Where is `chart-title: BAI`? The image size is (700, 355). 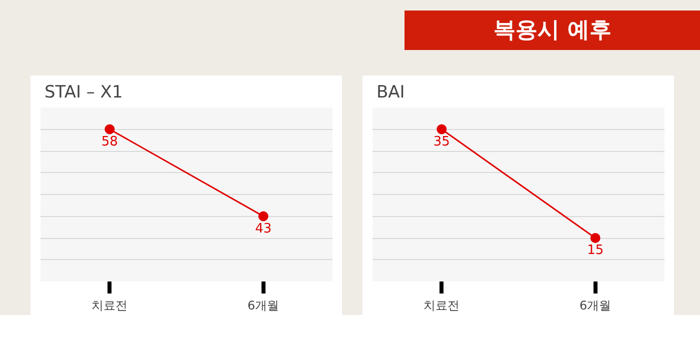 chart-title: BAI is located at coordinates (390, 92).